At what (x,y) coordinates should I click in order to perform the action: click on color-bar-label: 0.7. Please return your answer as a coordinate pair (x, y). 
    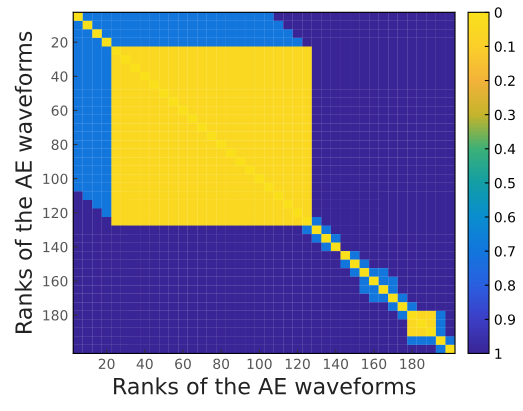
    Looking at the image, I should click on (504, 251).